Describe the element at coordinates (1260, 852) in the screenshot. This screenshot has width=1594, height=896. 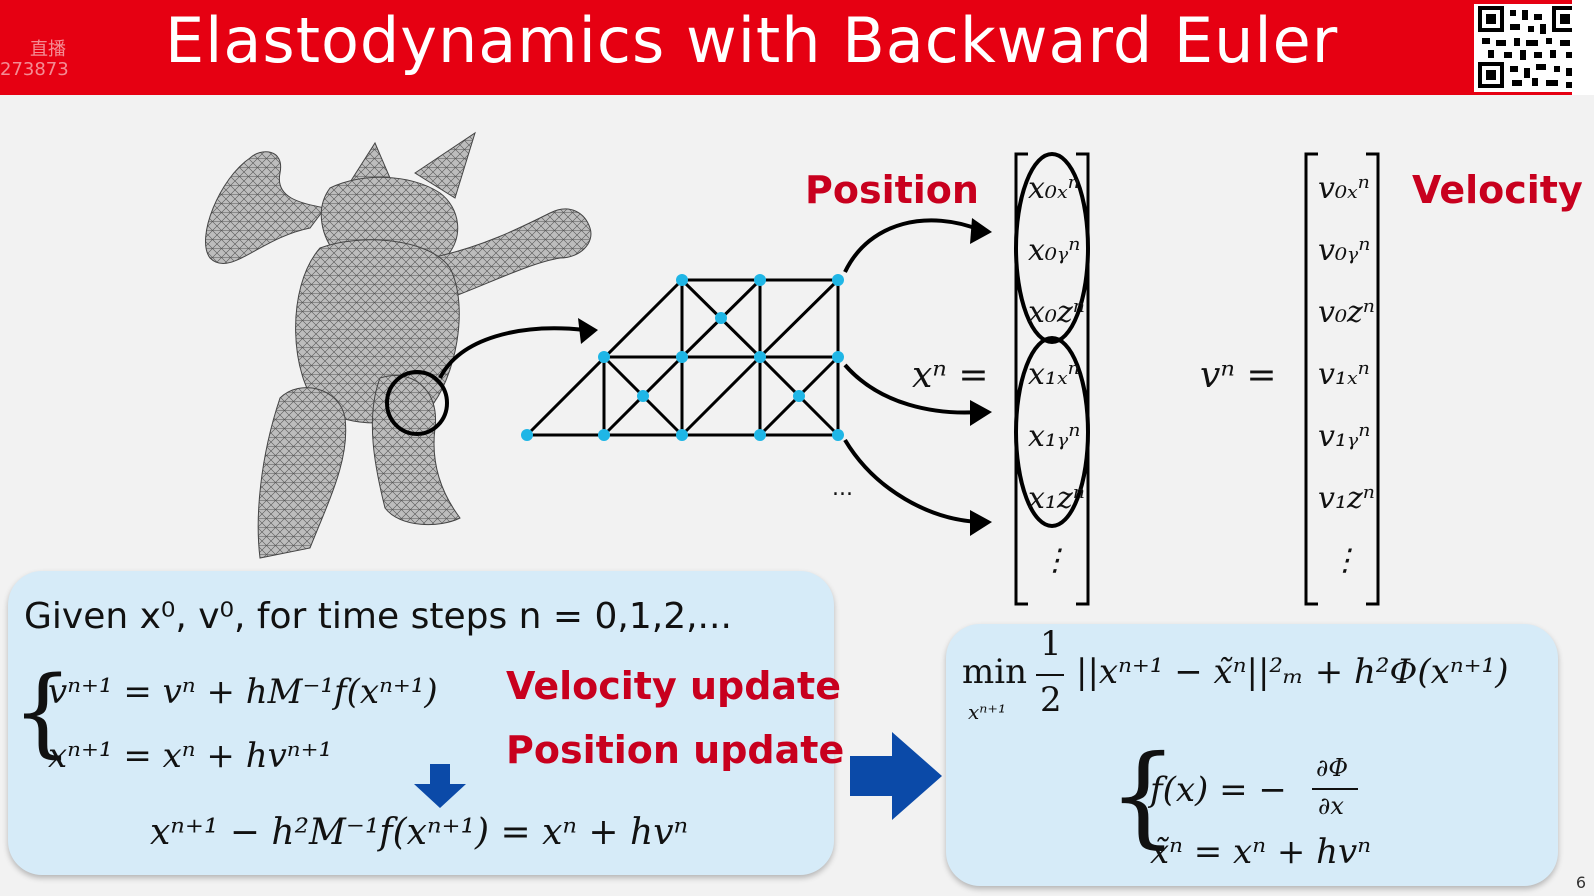
I see `predicted-position-definition: x̃ⁿ = xⁿ + hvⁿ` at that location.